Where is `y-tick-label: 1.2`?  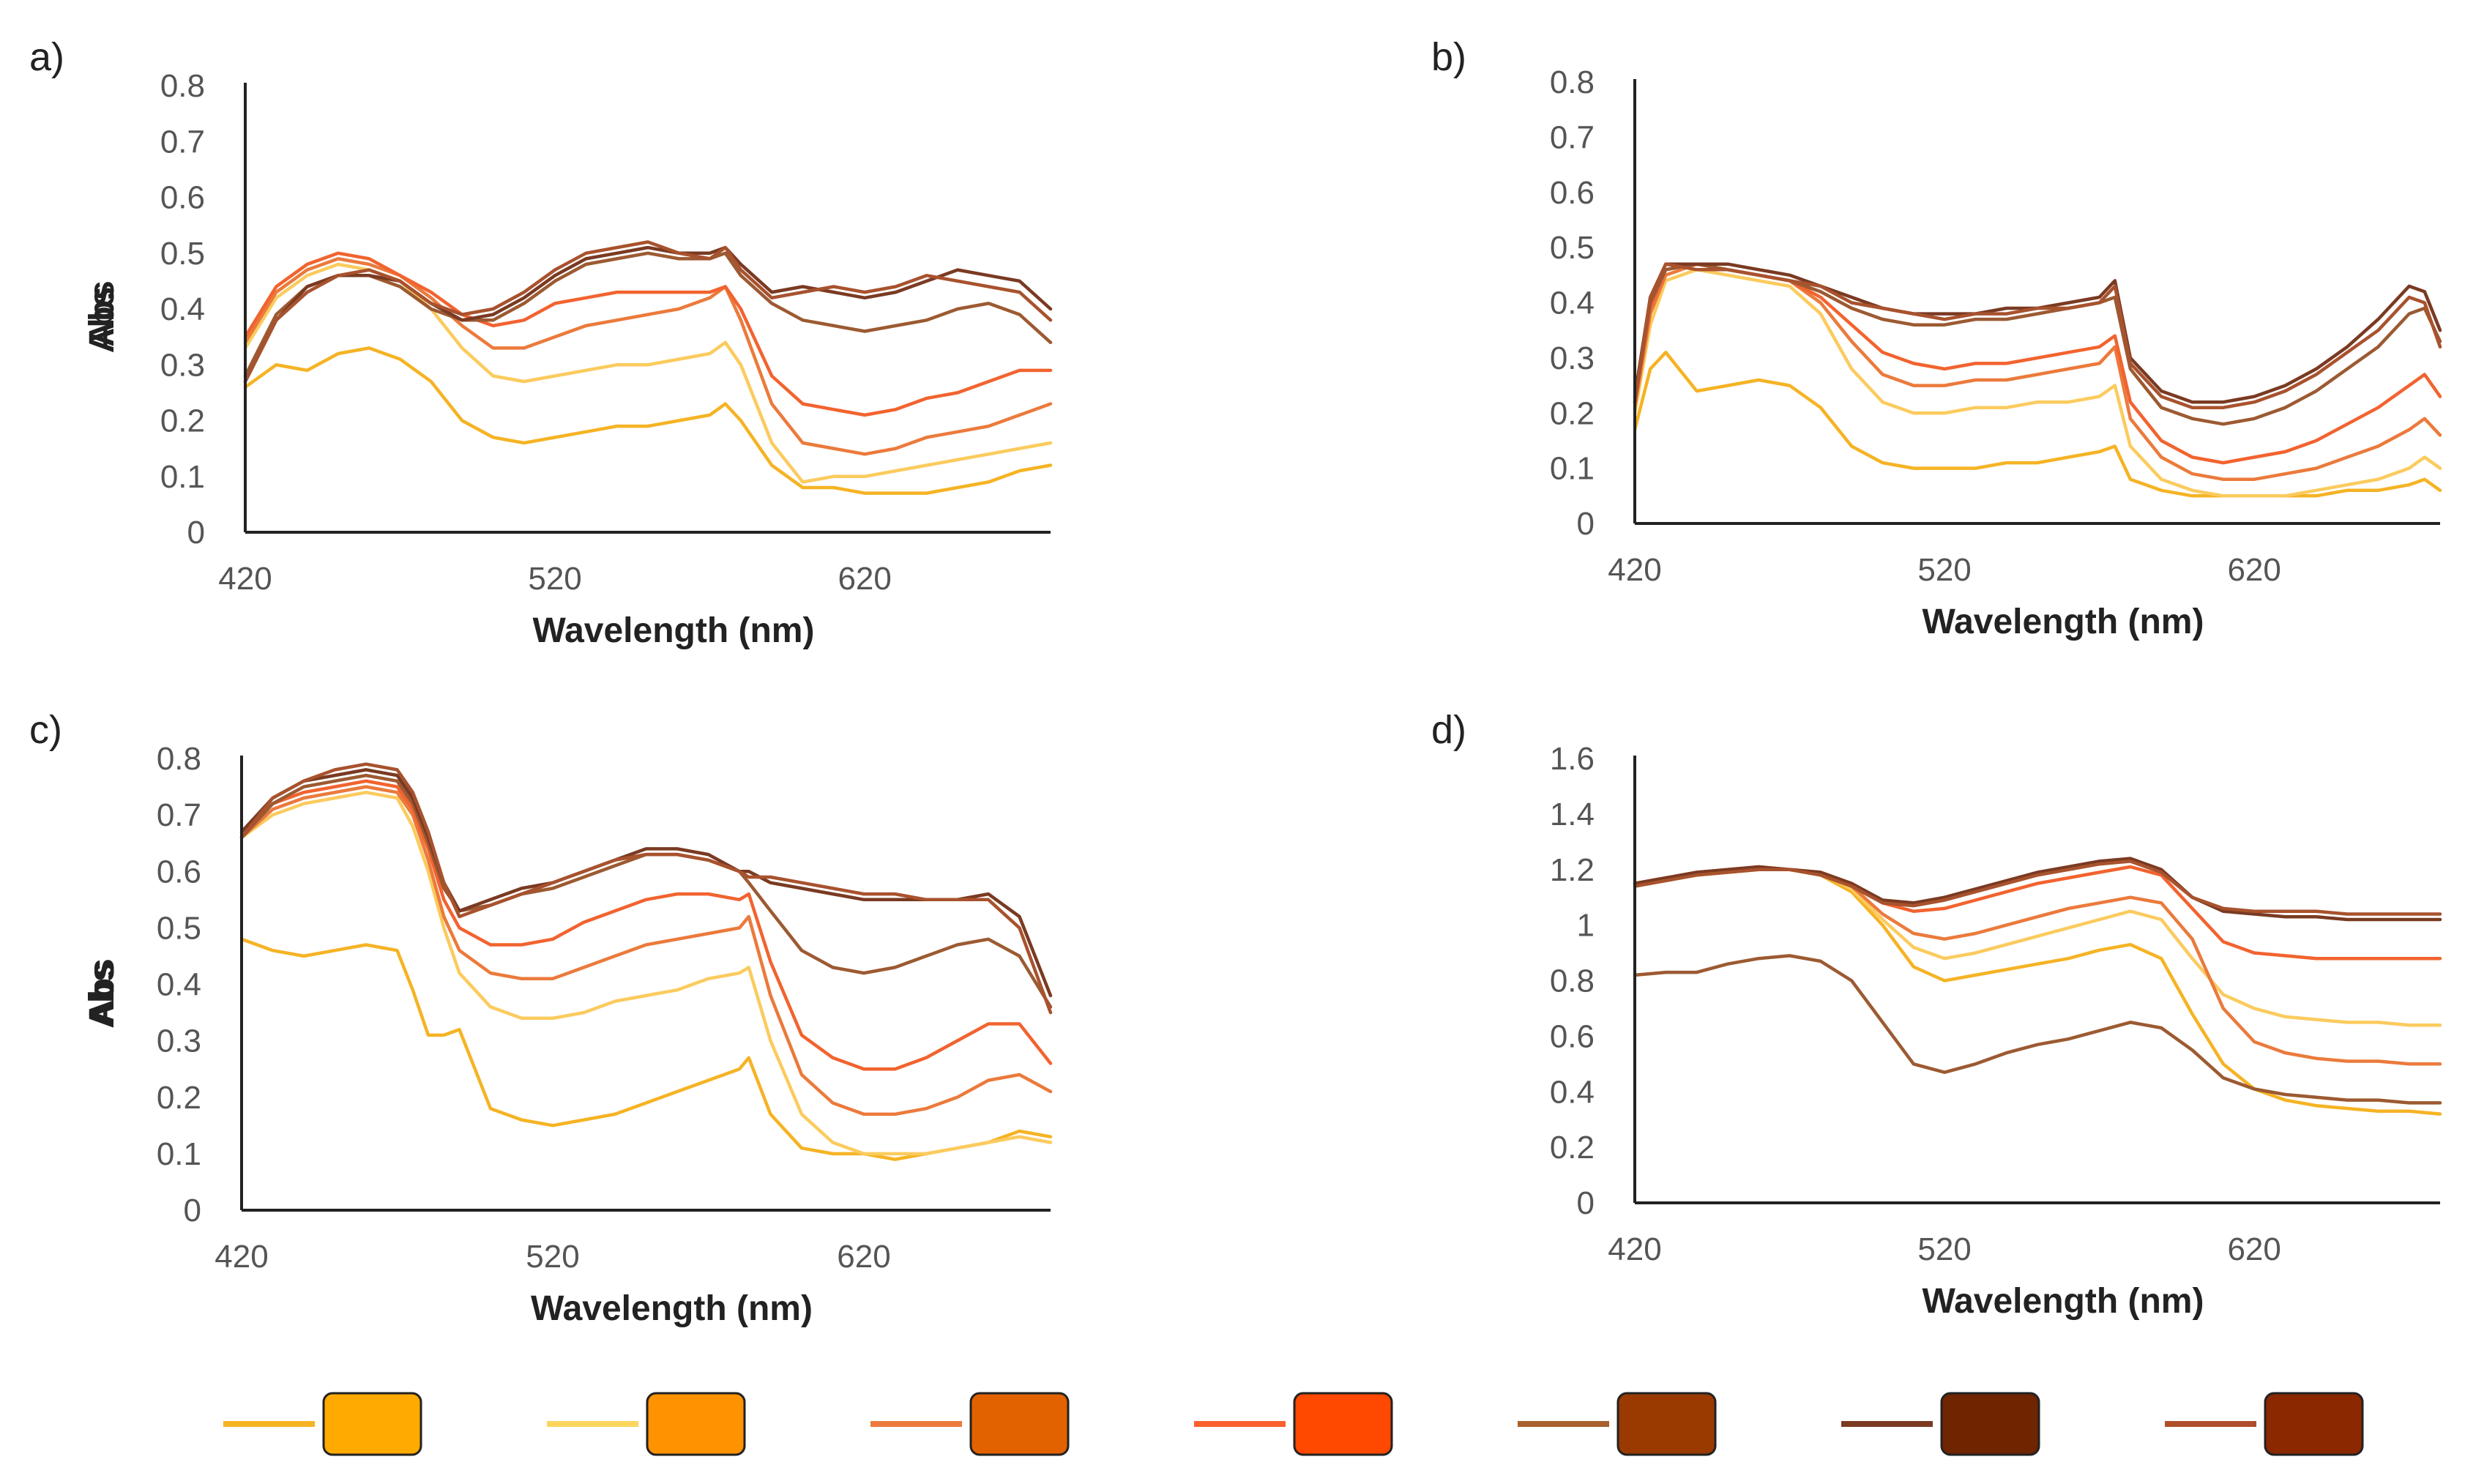 y-tick-label: 1.2 is located at coordinates (1573, 870).